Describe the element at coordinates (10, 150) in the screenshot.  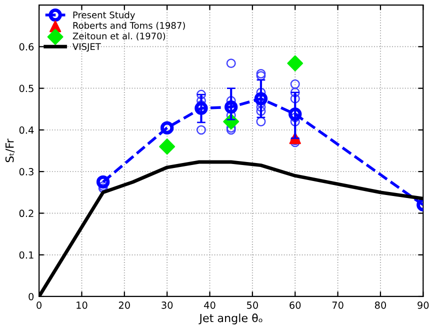
I see `y-axis-title: Sₜ/Fr` at that location.